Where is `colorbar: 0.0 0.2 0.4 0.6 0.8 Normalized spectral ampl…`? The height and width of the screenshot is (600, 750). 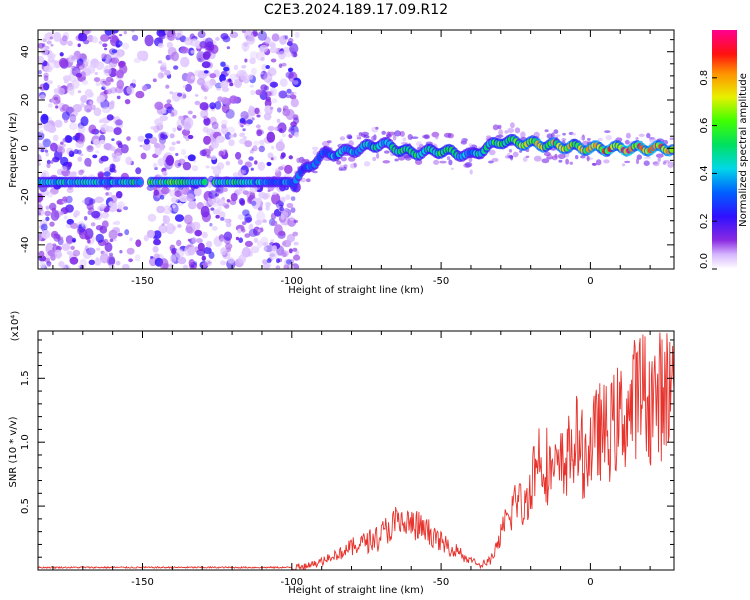
colorbar: 0.0 0.2 0.4 0.6 0.8 Normalized spectral ampl… is located at coordinates (724, 150).